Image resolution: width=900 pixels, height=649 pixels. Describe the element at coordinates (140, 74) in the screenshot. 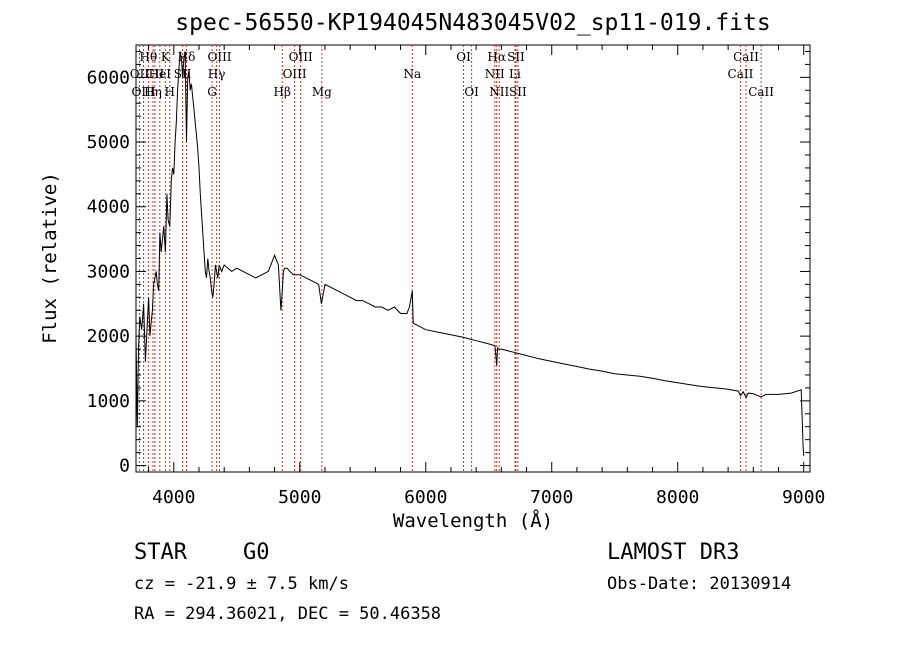

I see `spectral-line-label: OII` at that location.